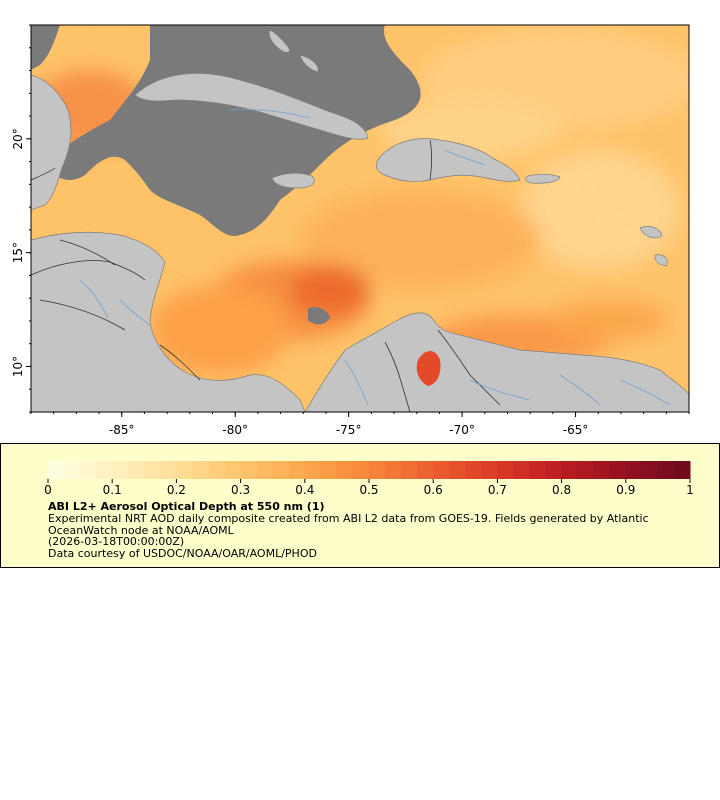  What do you see at coordinates (282, 42) in the screenshot?
I see `cloud-flecks` at bounding box center [282, 42].